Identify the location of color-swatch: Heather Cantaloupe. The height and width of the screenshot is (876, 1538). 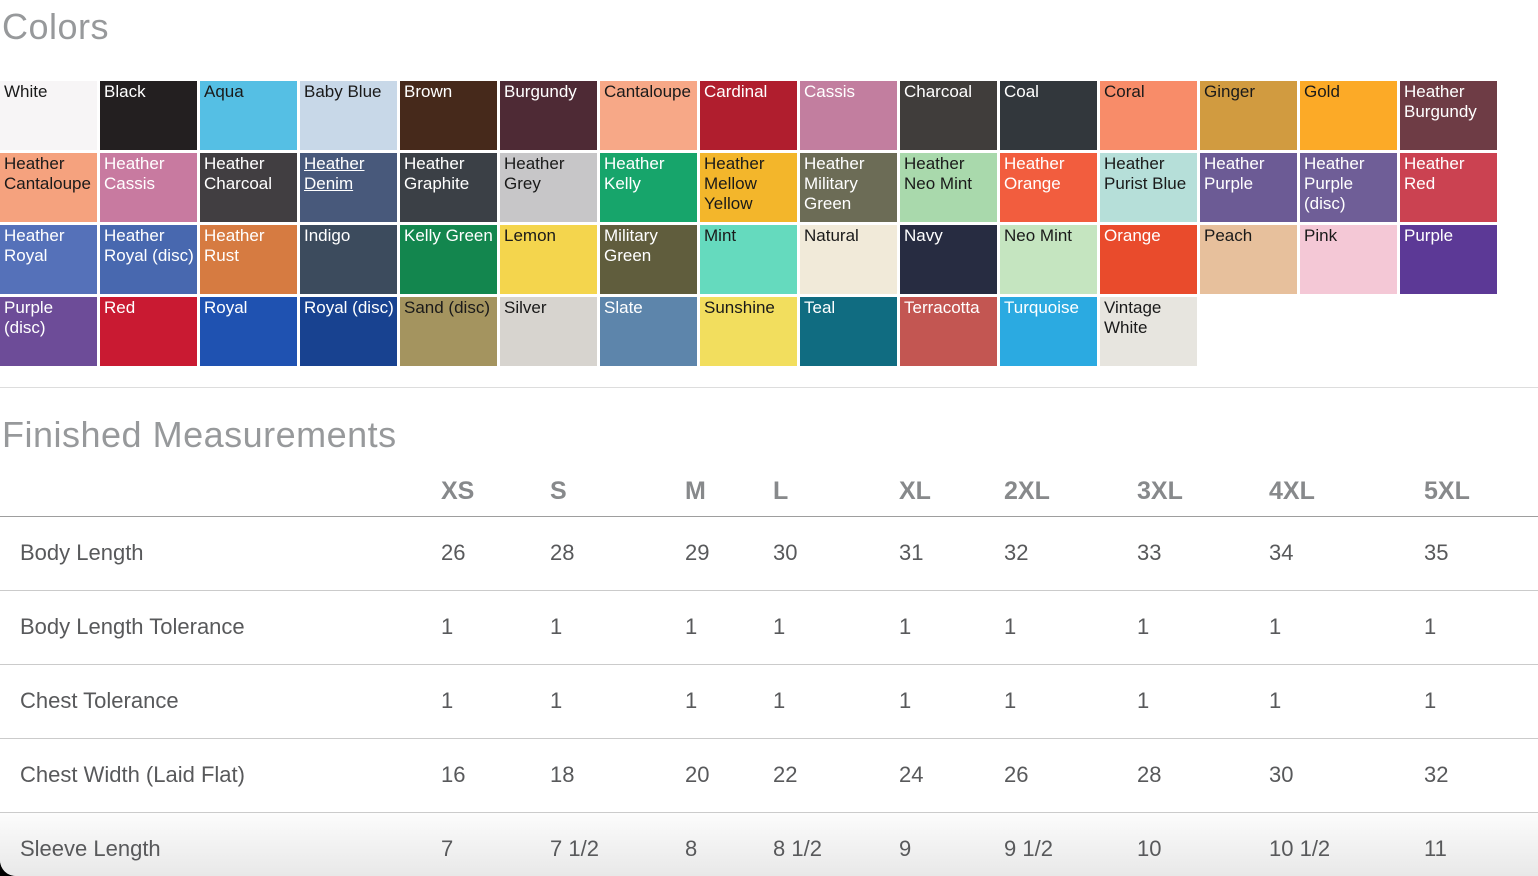
(48, 187).